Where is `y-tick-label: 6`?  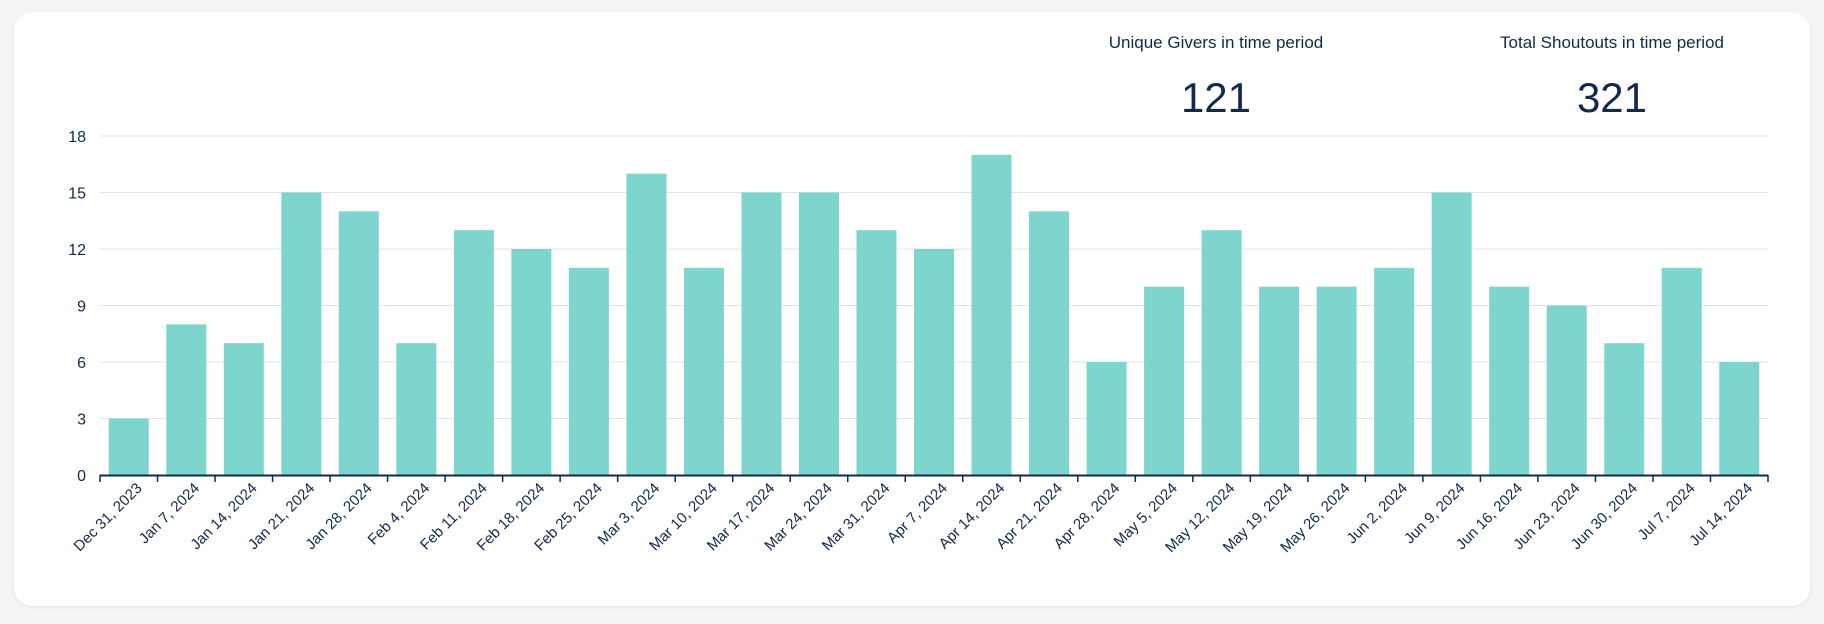 y-tick-label: 6 is located at coordinates (81, 363).